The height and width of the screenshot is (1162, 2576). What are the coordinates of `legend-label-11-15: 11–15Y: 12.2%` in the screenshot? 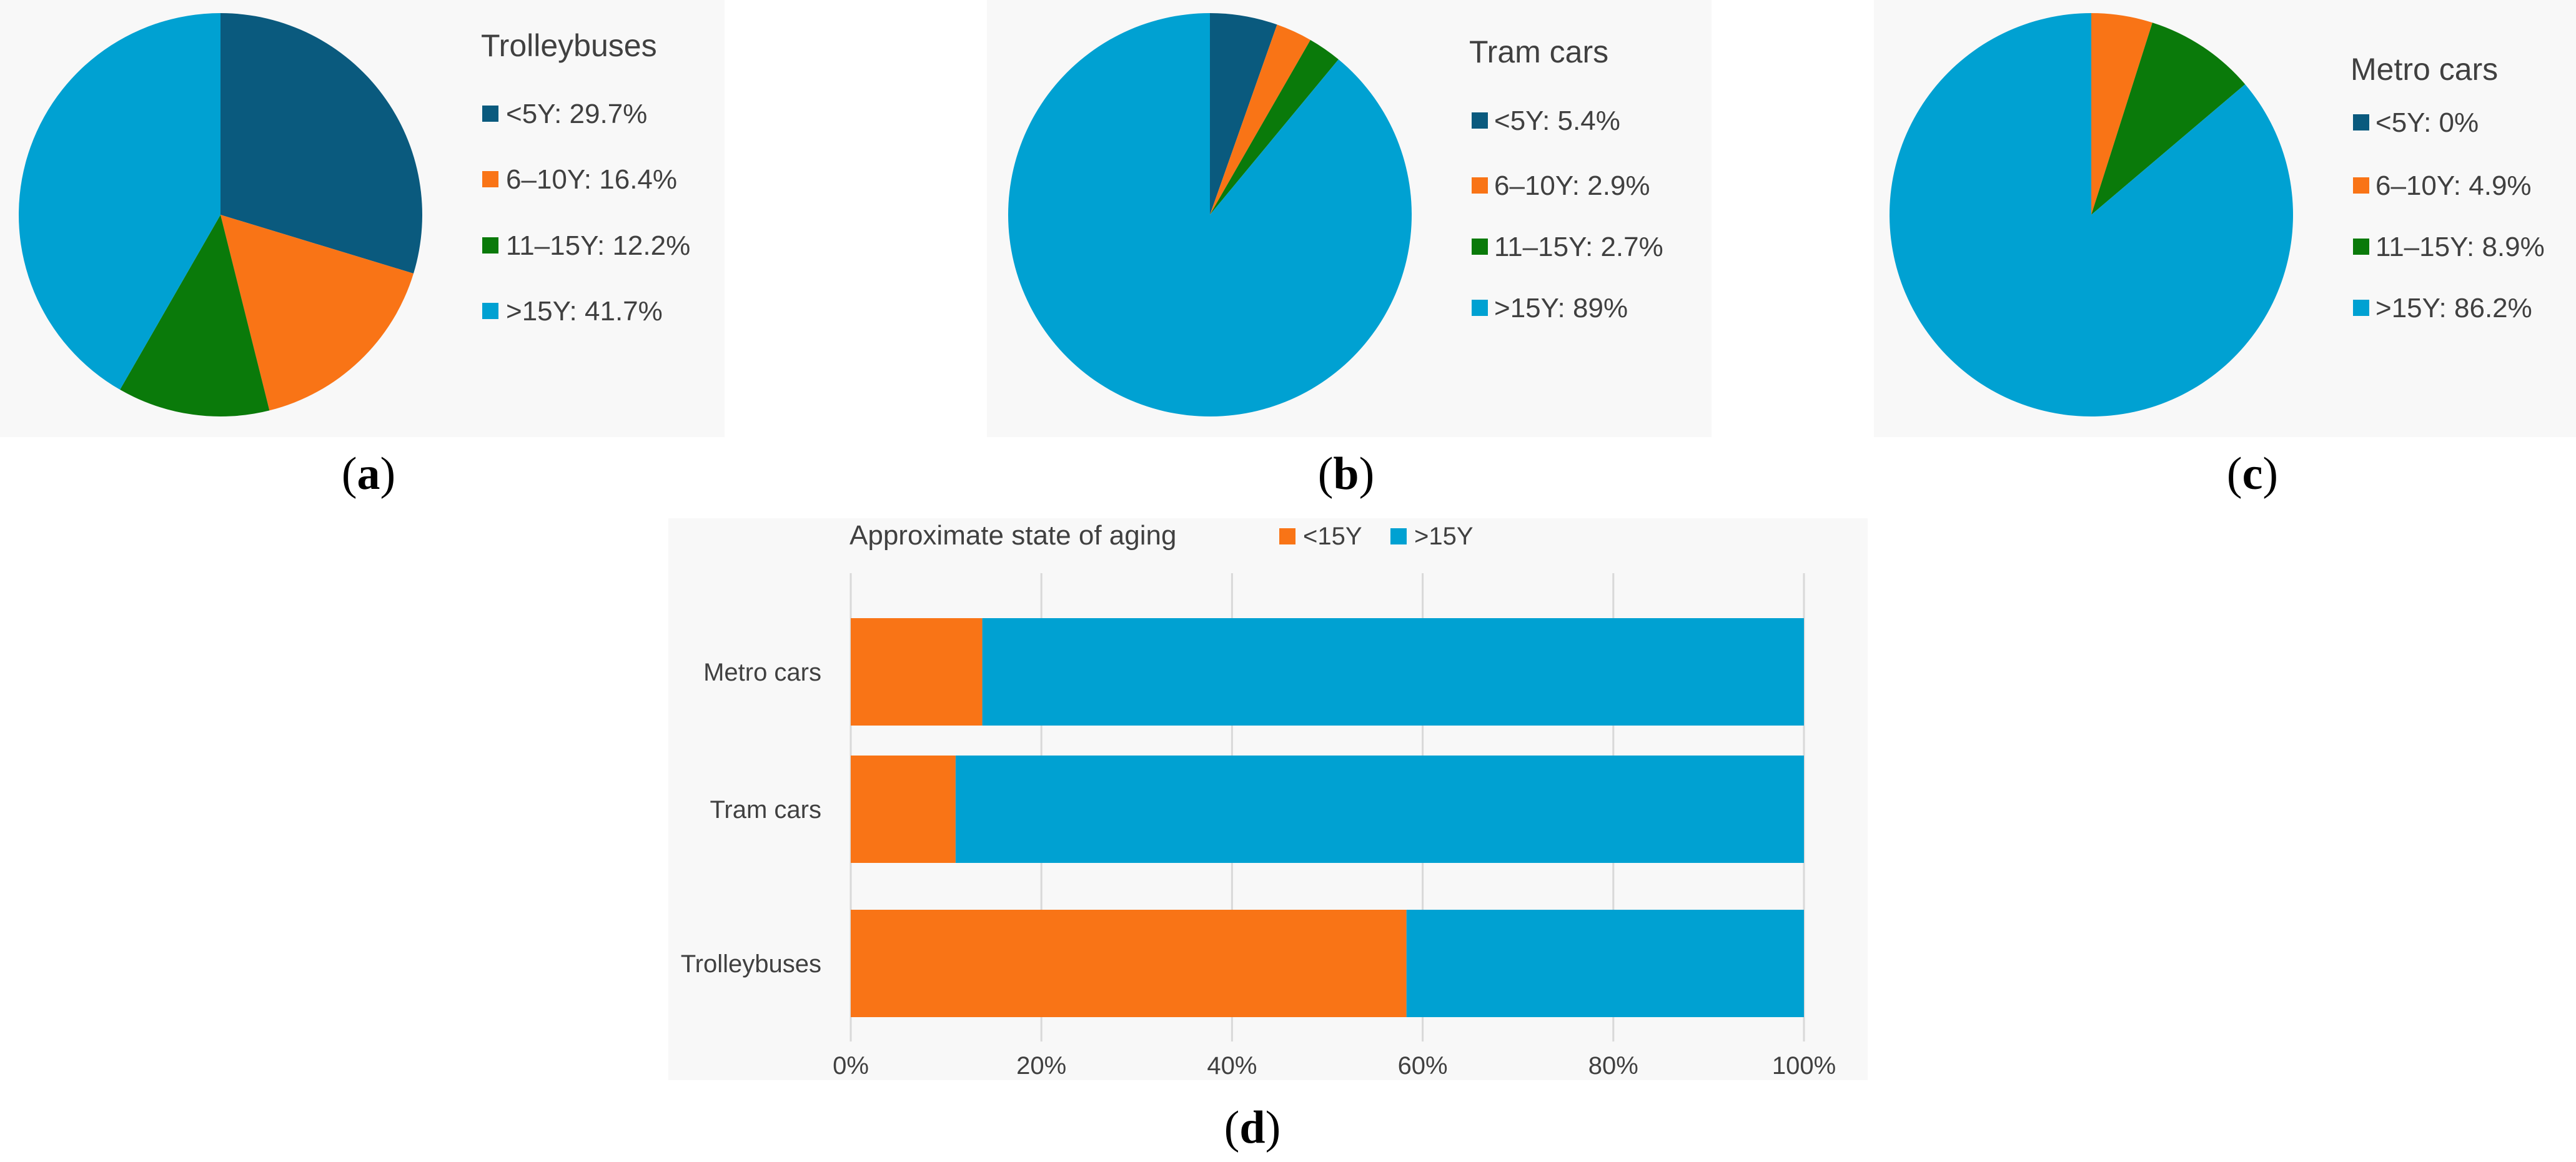 It's located at (598, 245).